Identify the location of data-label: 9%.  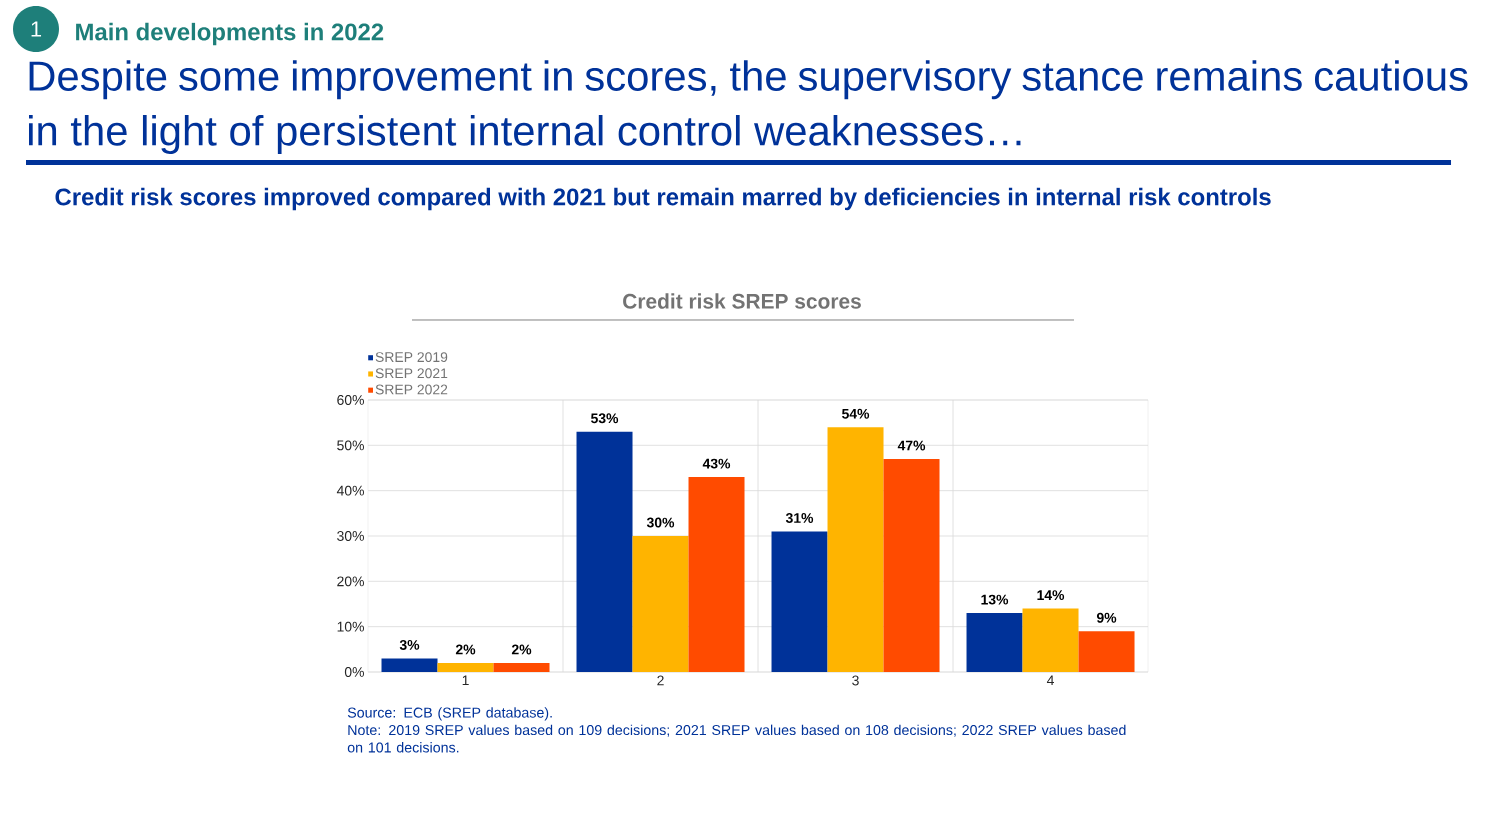
(1106, 617).